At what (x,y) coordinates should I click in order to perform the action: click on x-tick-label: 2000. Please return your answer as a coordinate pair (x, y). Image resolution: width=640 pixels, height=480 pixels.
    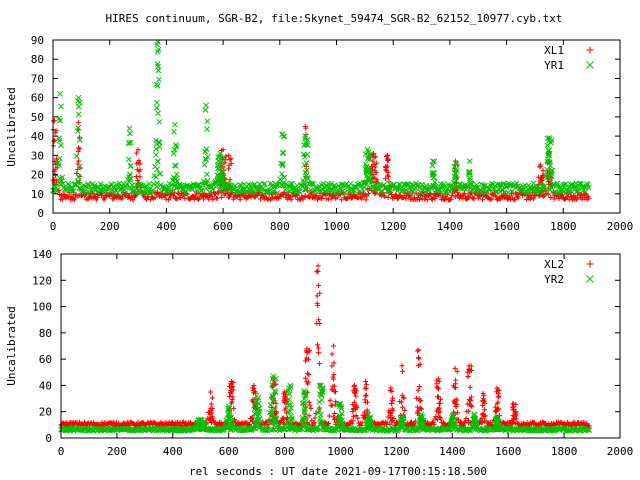
    Looking at the image, I should click on (620, 451).